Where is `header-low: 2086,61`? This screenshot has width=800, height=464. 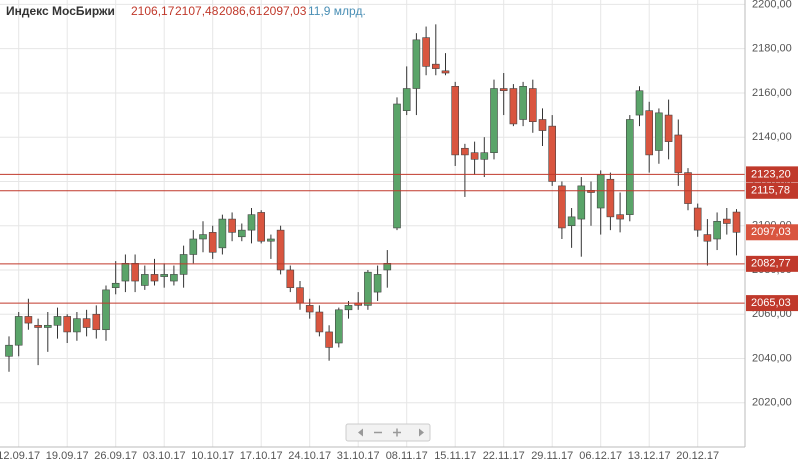 header-low: 2086,61 is located at coordinates (241, 11).